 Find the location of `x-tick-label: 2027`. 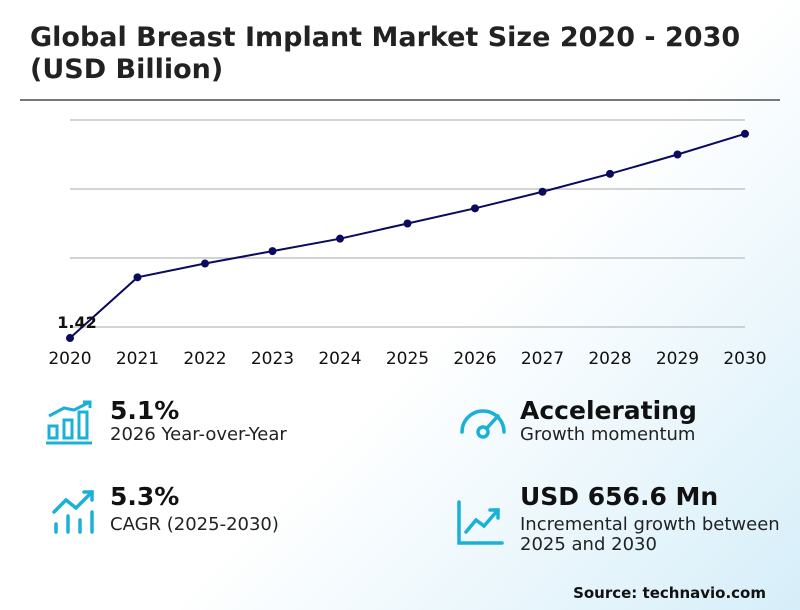

x-tick-label: 2027 is located at coordinates (542, 359).